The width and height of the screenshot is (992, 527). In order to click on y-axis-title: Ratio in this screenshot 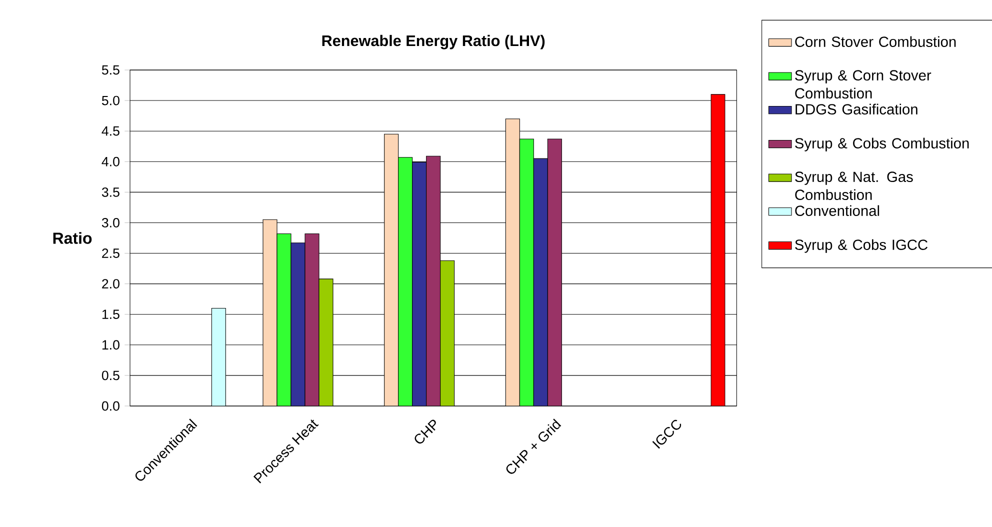, I will do `click(72, 238)`.